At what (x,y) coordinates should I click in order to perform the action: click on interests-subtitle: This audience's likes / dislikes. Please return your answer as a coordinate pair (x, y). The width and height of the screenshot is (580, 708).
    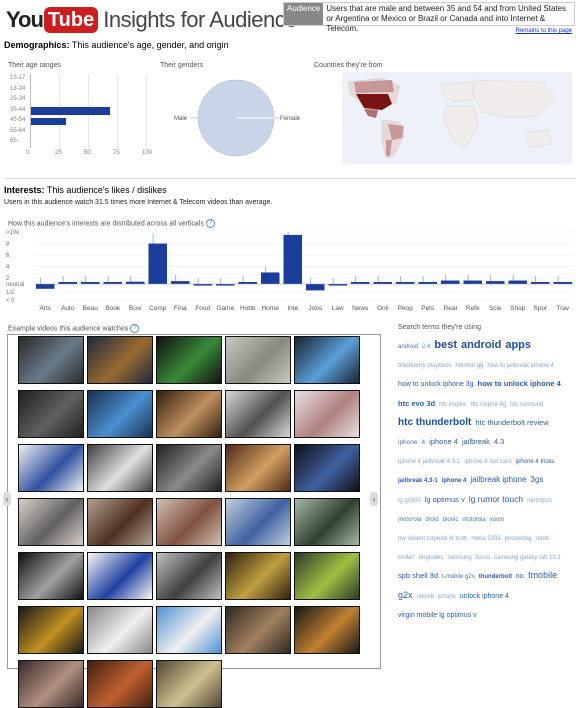
    Looking at the image, I should click on (106, 190).